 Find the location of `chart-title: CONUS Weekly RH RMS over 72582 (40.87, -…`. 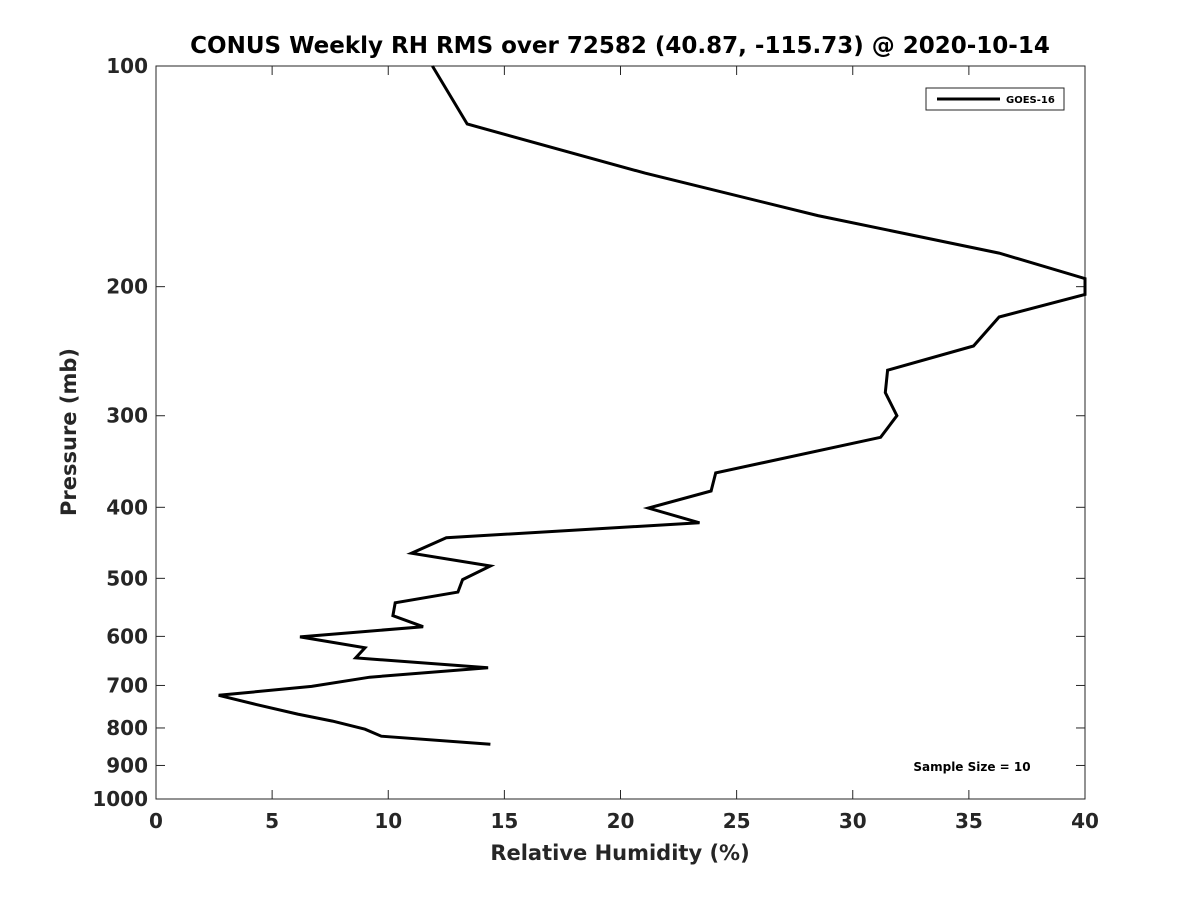

chart-title: CONUS Weekly RH RMS over 72582 (40.87, -… is located at coordinates (620, 46).